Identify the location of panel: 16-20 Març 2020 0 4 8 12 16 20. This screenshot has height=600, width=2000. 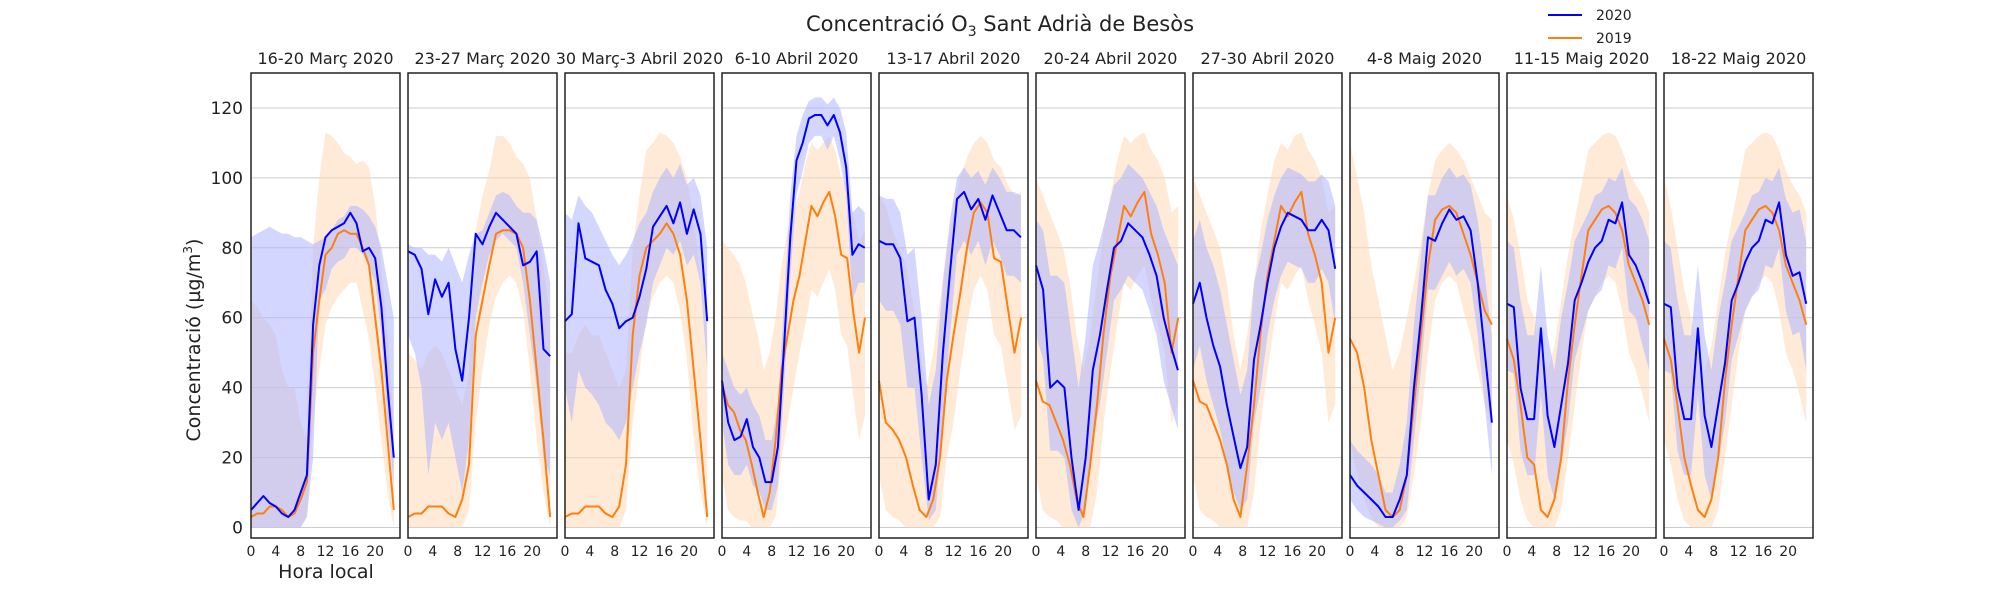
(324, 304).